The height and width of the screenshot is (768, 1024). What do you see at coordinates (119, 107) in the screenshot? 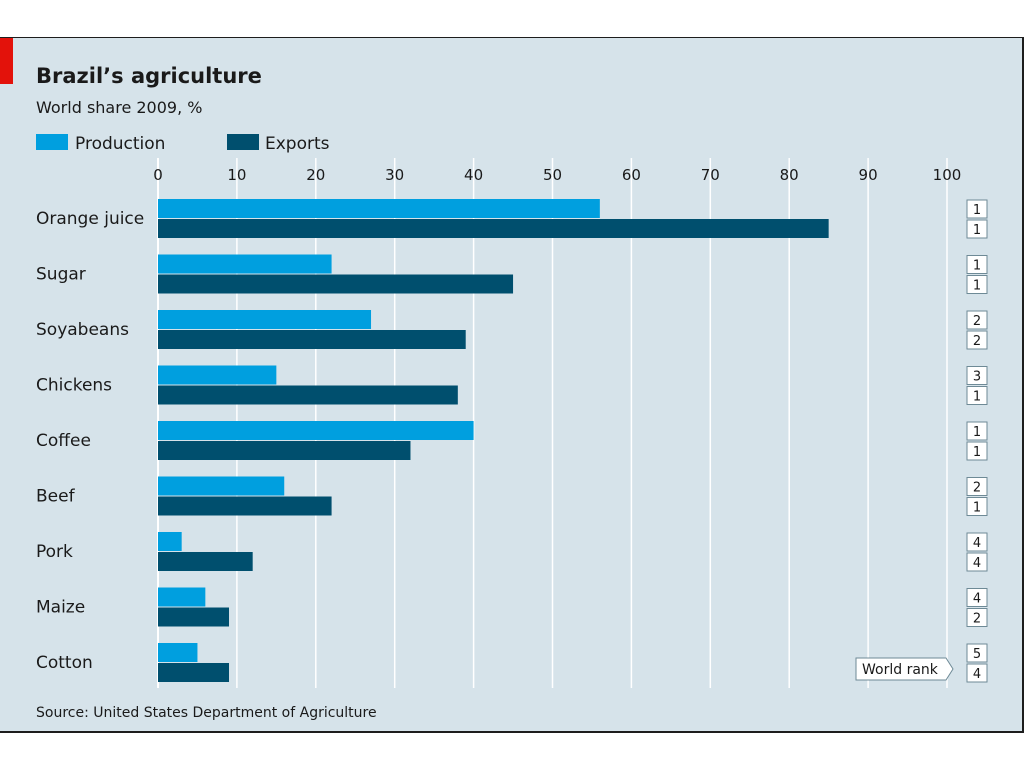
I see `chart-subtitle: World share 2009, %` at bounding box center [119, 107].